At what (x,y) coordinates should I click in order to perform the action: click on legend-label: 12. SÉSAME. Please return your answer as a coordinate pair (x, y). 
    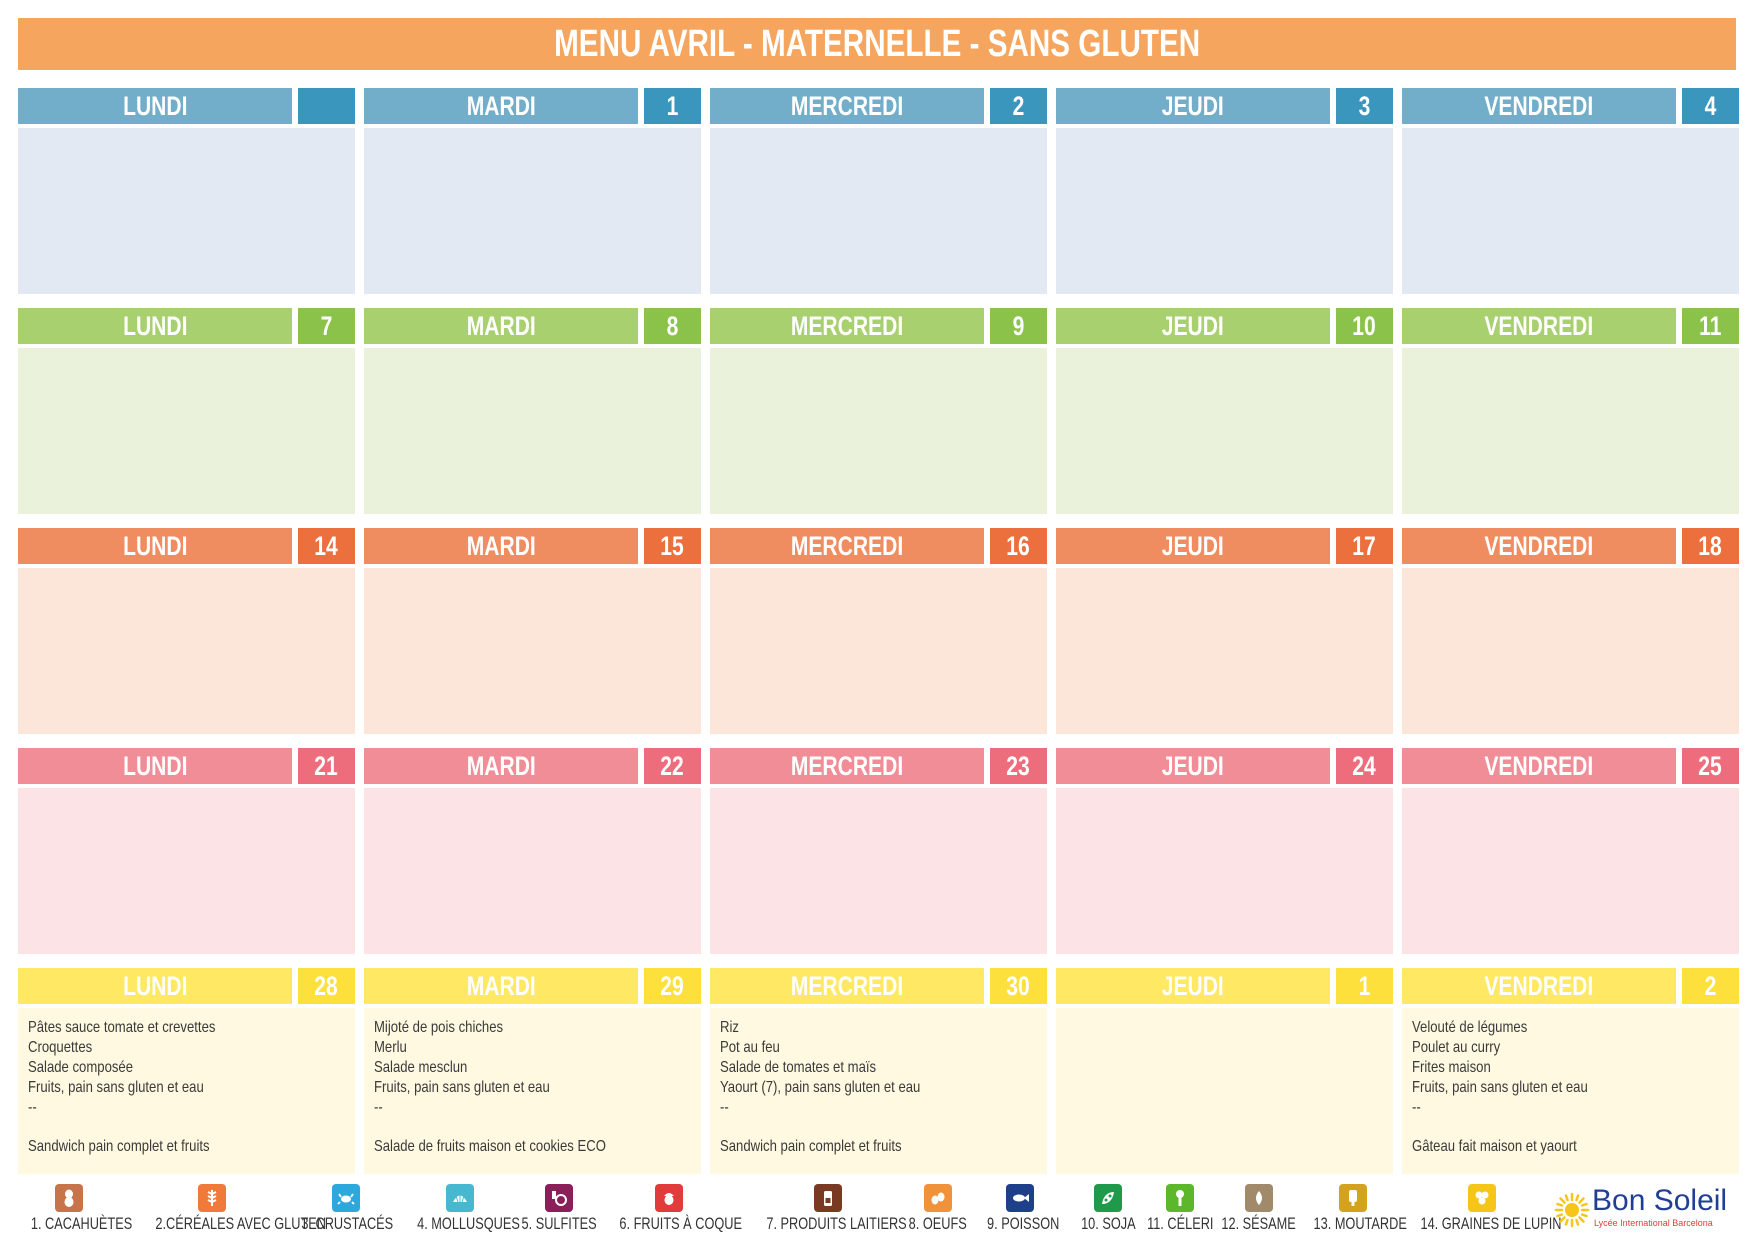
    Looking at the image, I should click on (1259, 1224).